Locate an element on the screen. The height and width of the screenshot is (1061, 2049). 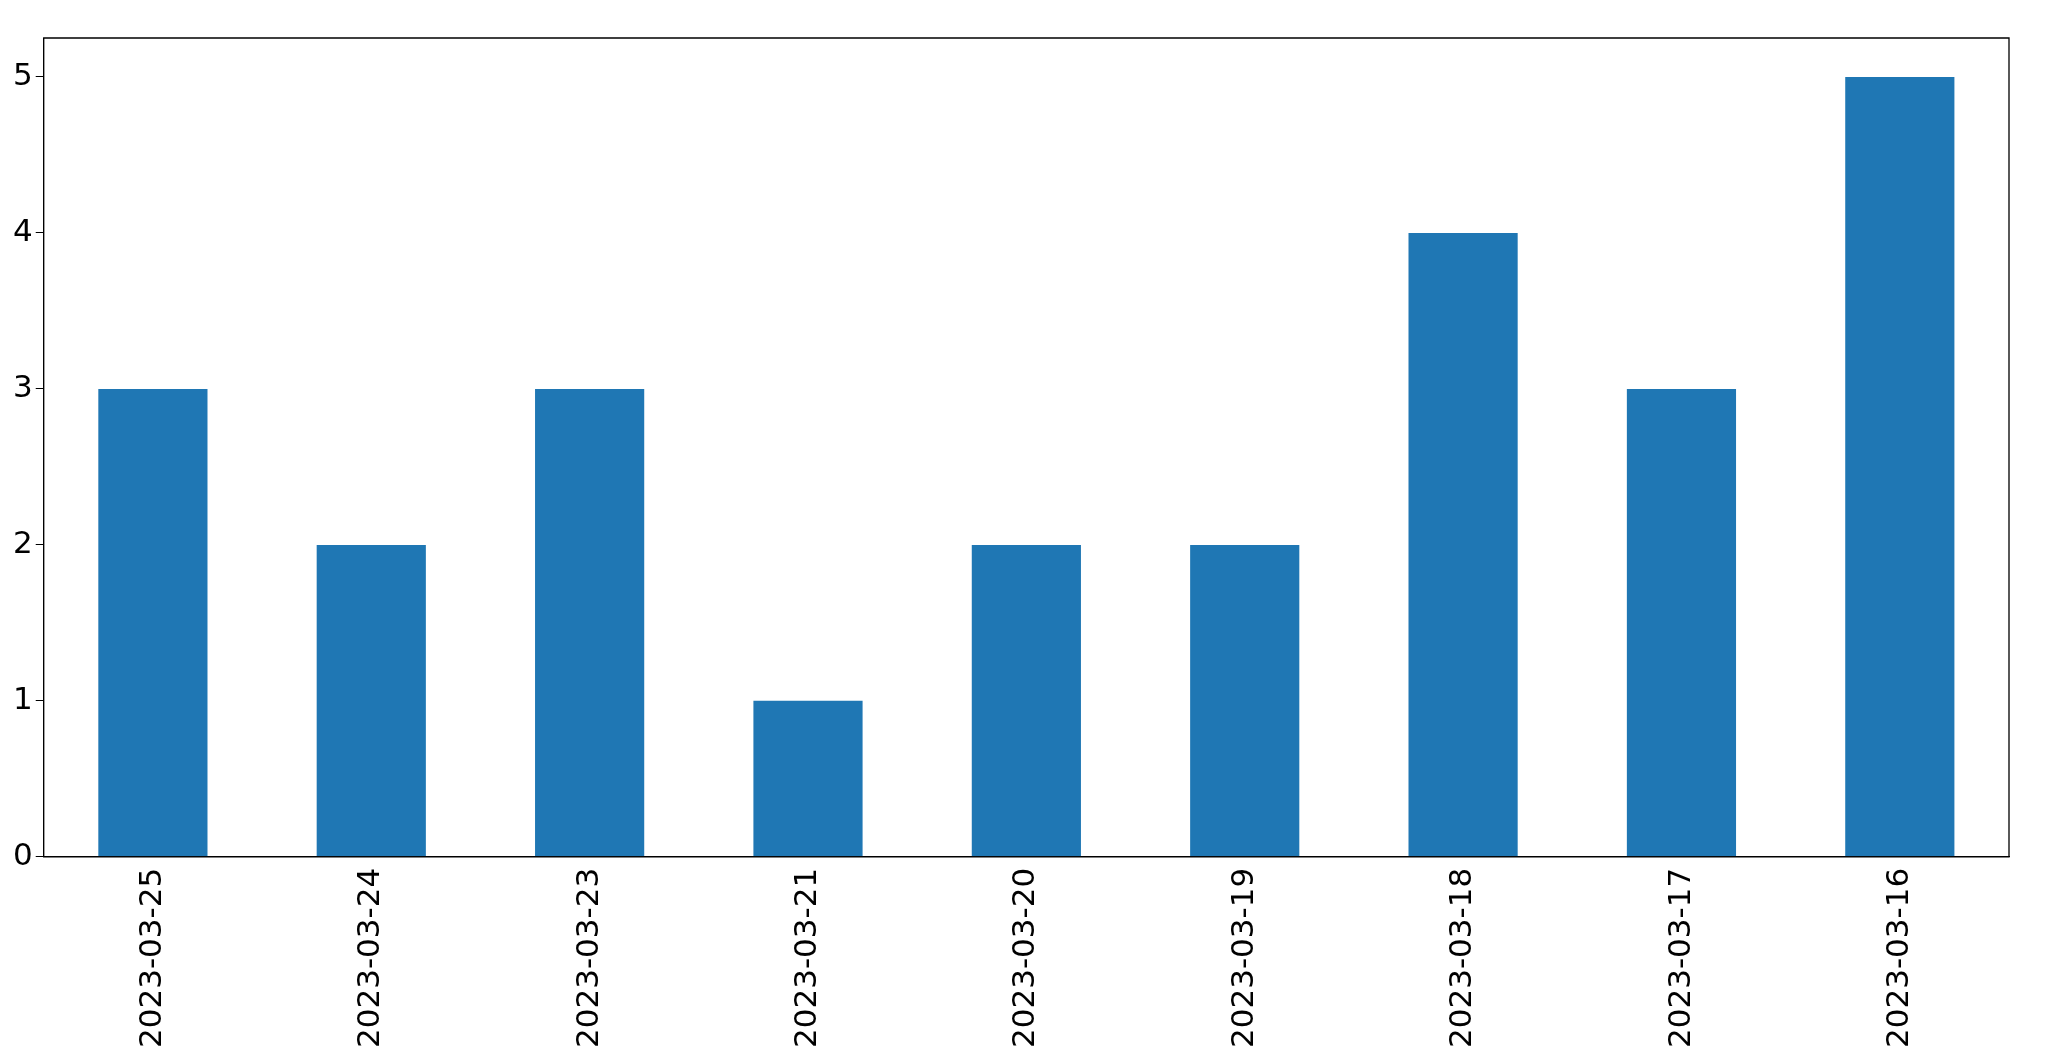
x-tick-label: 2023-03-17 is located at coordinates (1678, 958).